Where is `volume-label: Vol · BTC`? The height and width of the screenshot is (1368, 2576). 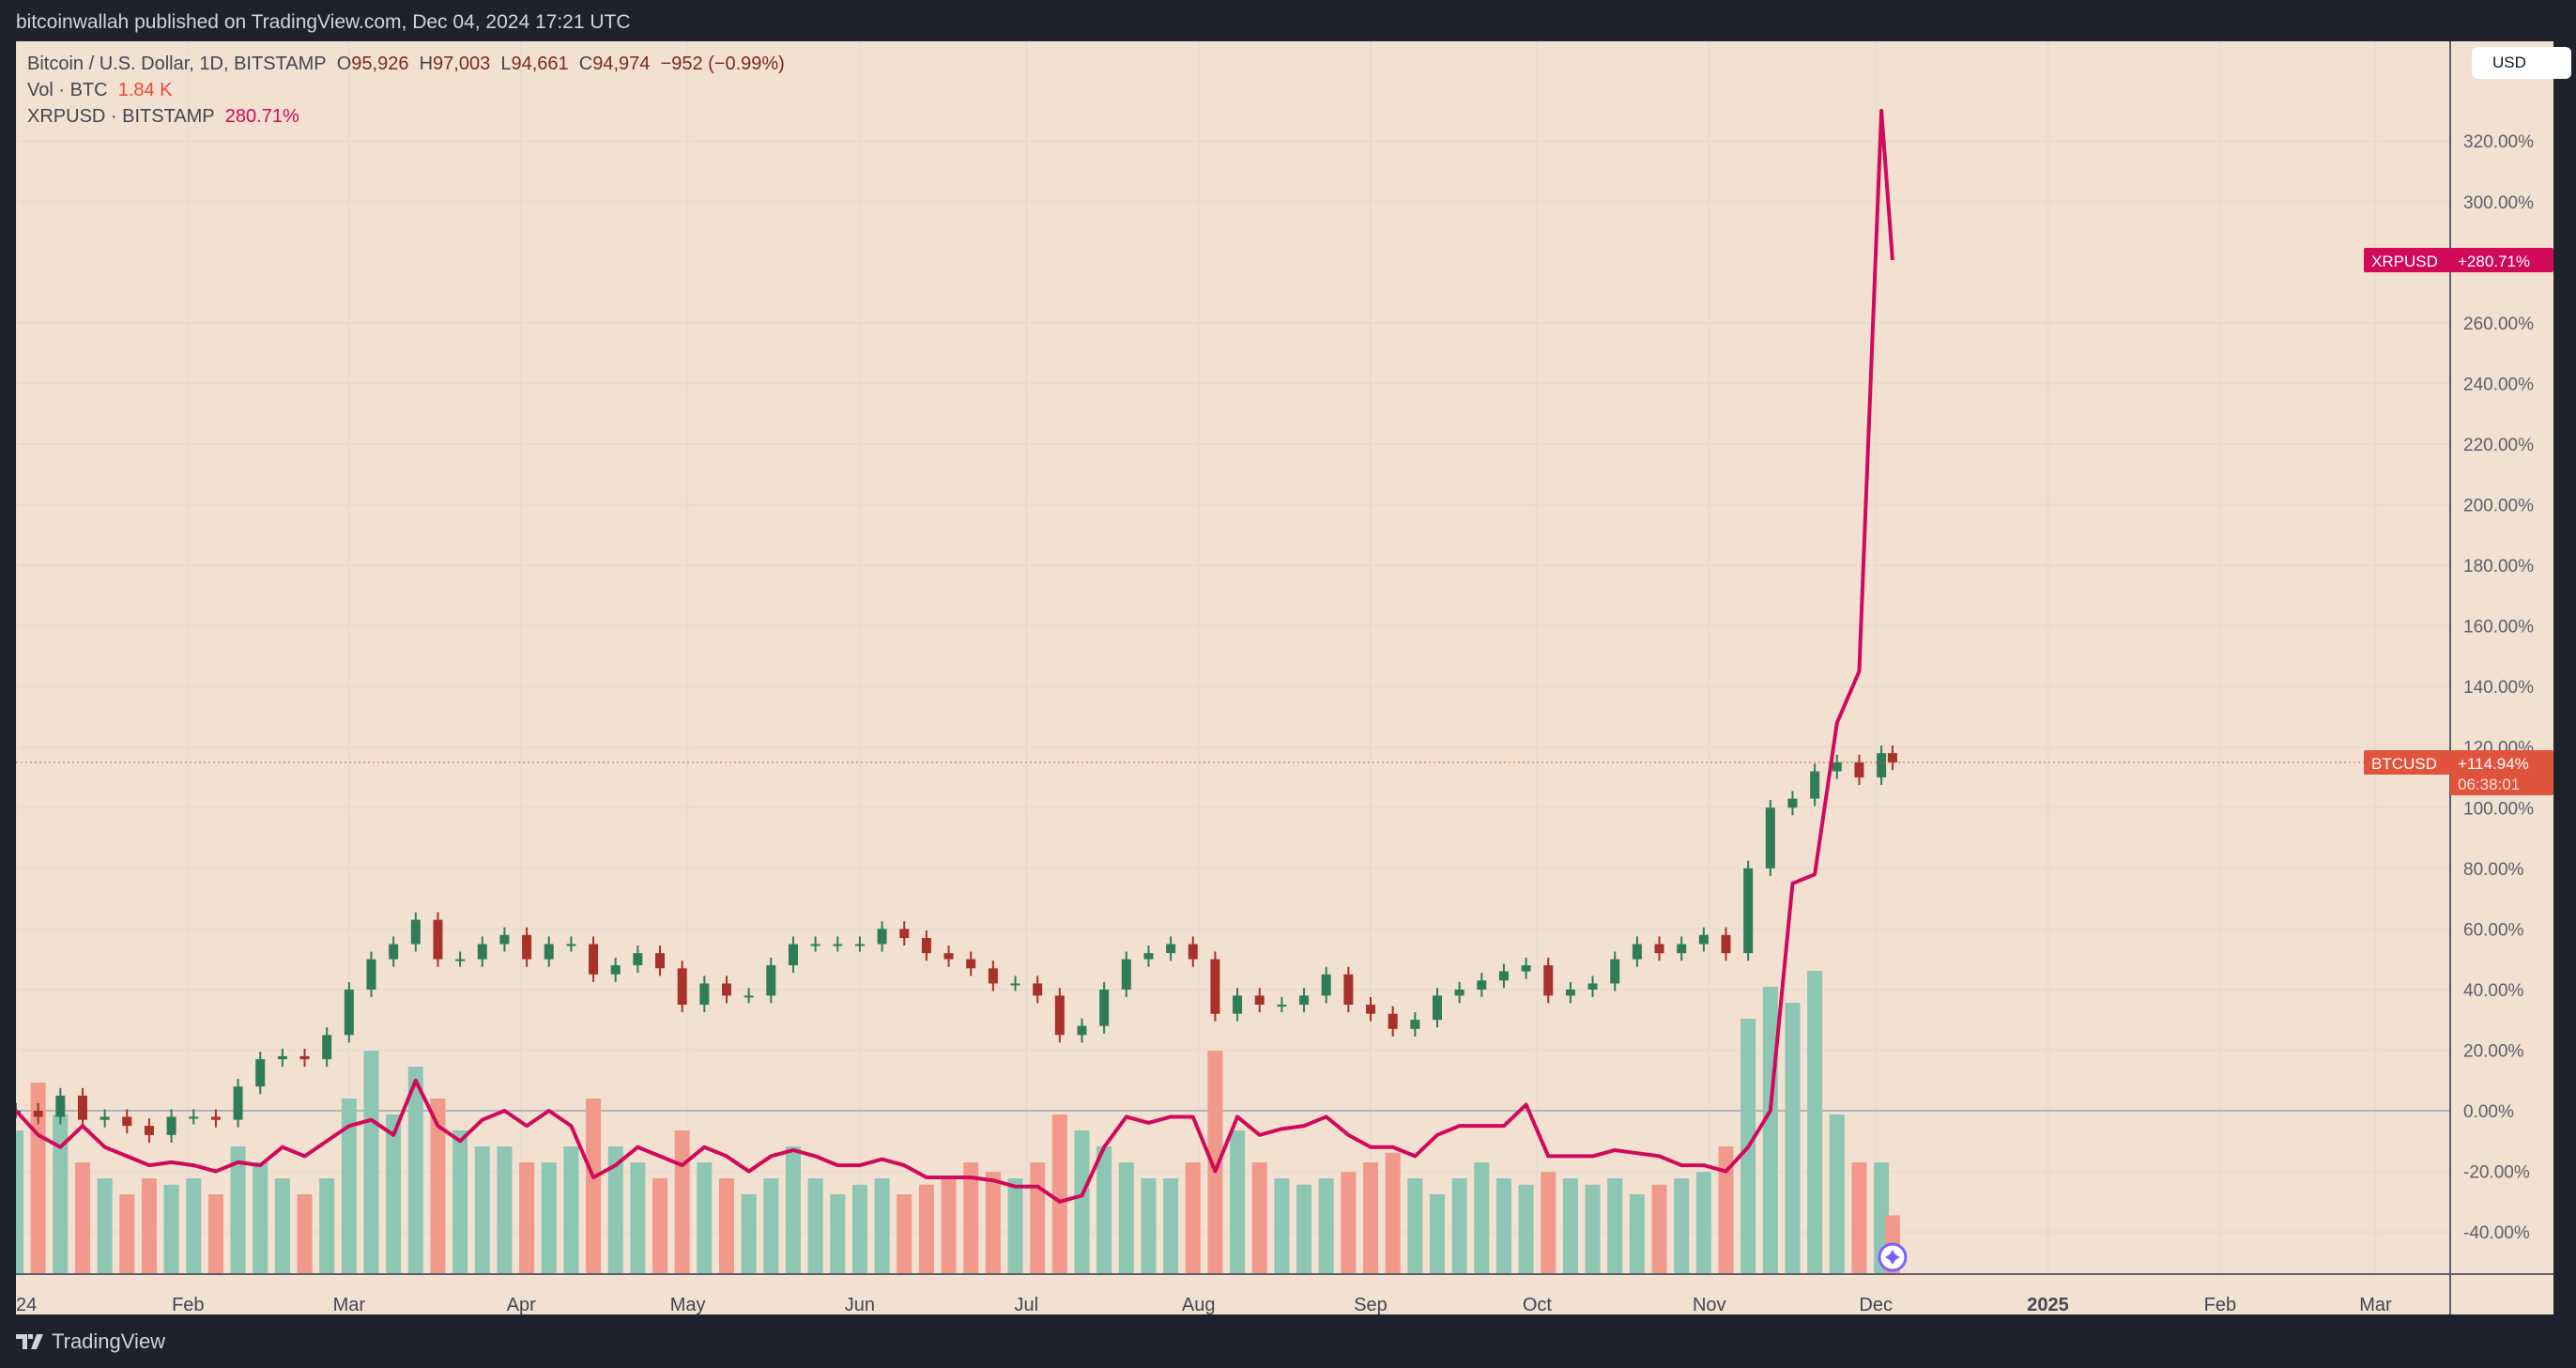
volume-label: Vol · BTC is located at coordinates (68, 90).